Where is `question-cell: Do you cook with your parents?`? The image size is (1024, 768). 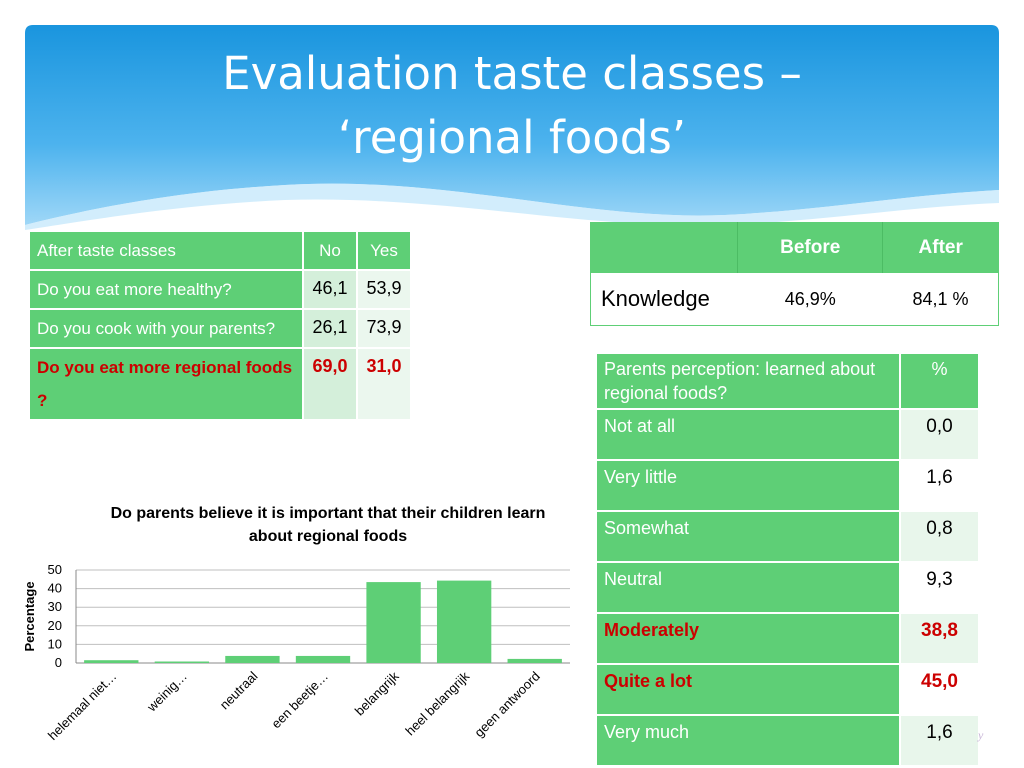 question-cell: Do you cook with your parents? is located at coordinates (166, 328).